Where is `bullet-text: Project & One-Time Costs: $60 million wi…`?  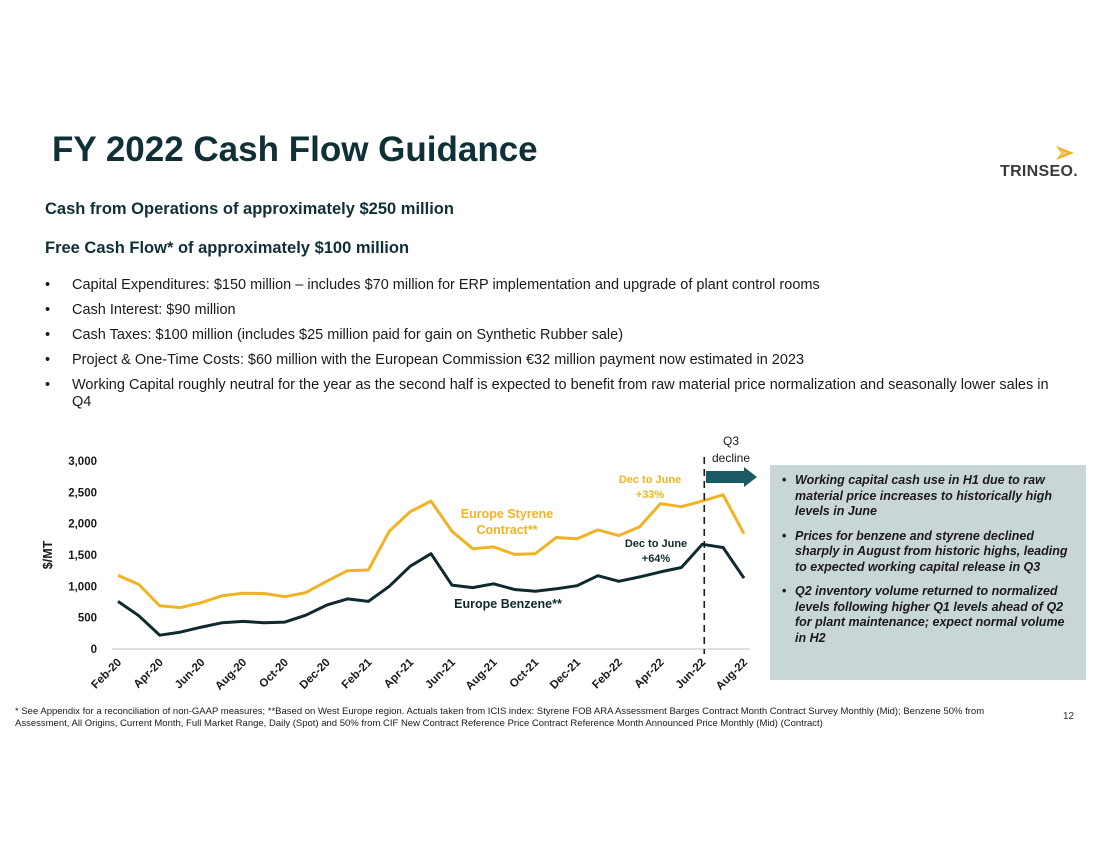 bullet-text: Project & One-Time Costs: $60 million wi… is located at coordinates (438, 360).